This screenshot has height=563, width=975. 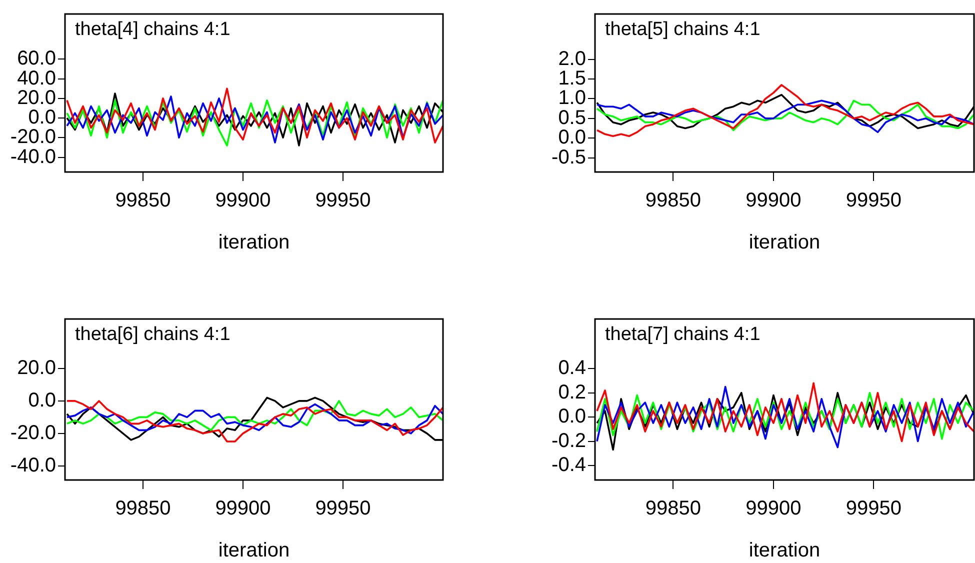 What do you see at coordinates (569, 441) in the screenshot?
I see `y-tick-label: -0.2` at bounding box center [569, 441].